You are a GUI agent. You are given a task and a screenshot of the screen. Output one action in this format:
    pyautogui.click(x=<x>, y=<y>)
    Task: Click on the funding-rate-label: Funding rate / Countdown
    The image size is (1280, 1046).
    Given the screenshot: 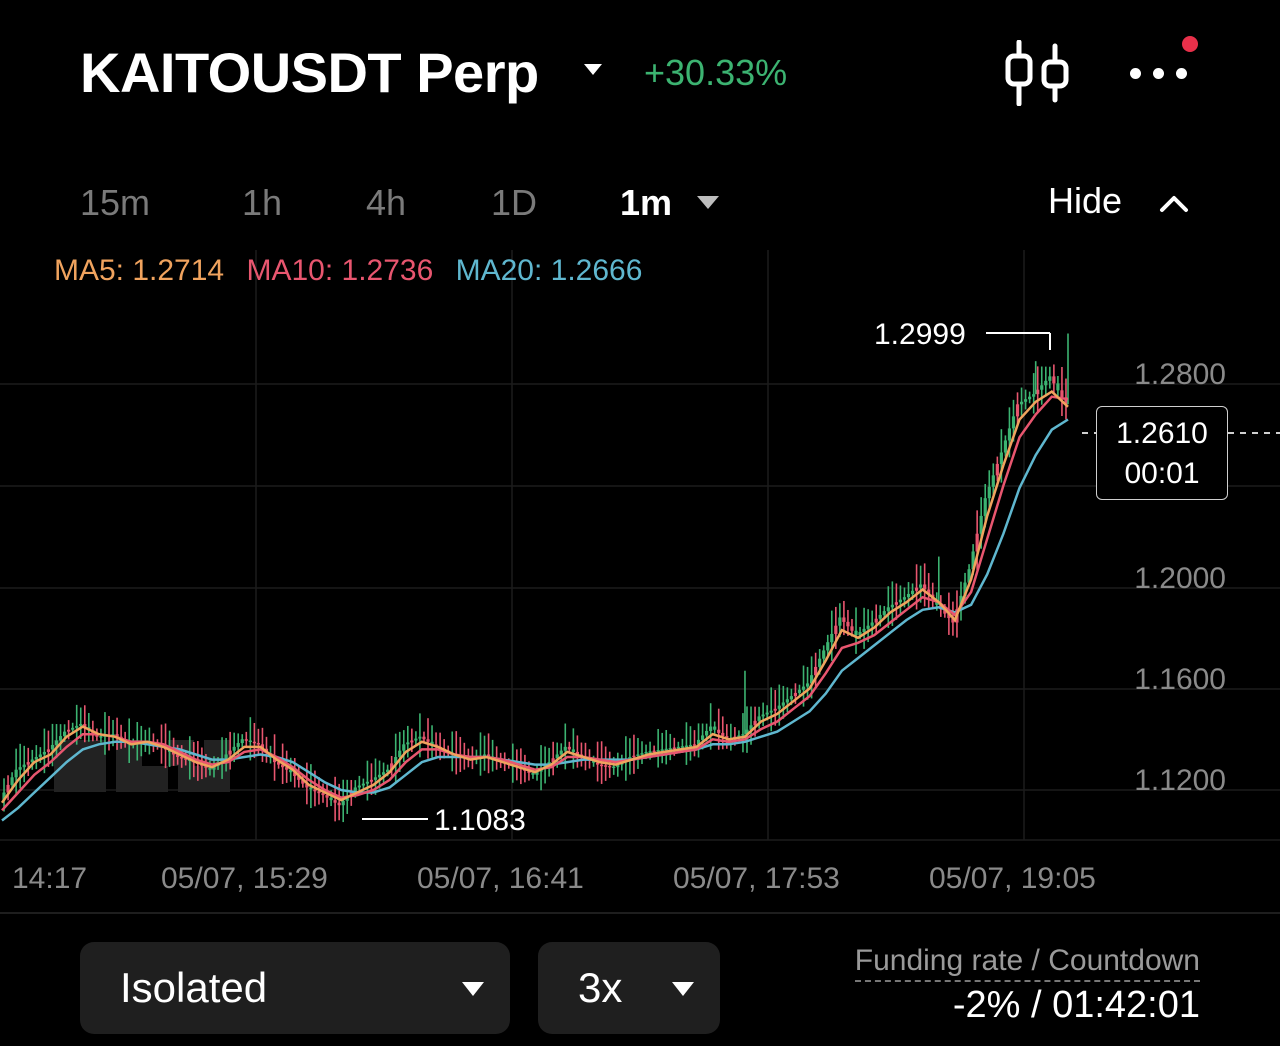 What is the action you would take?
    pyautogui.click(x=1027, y=963)
    